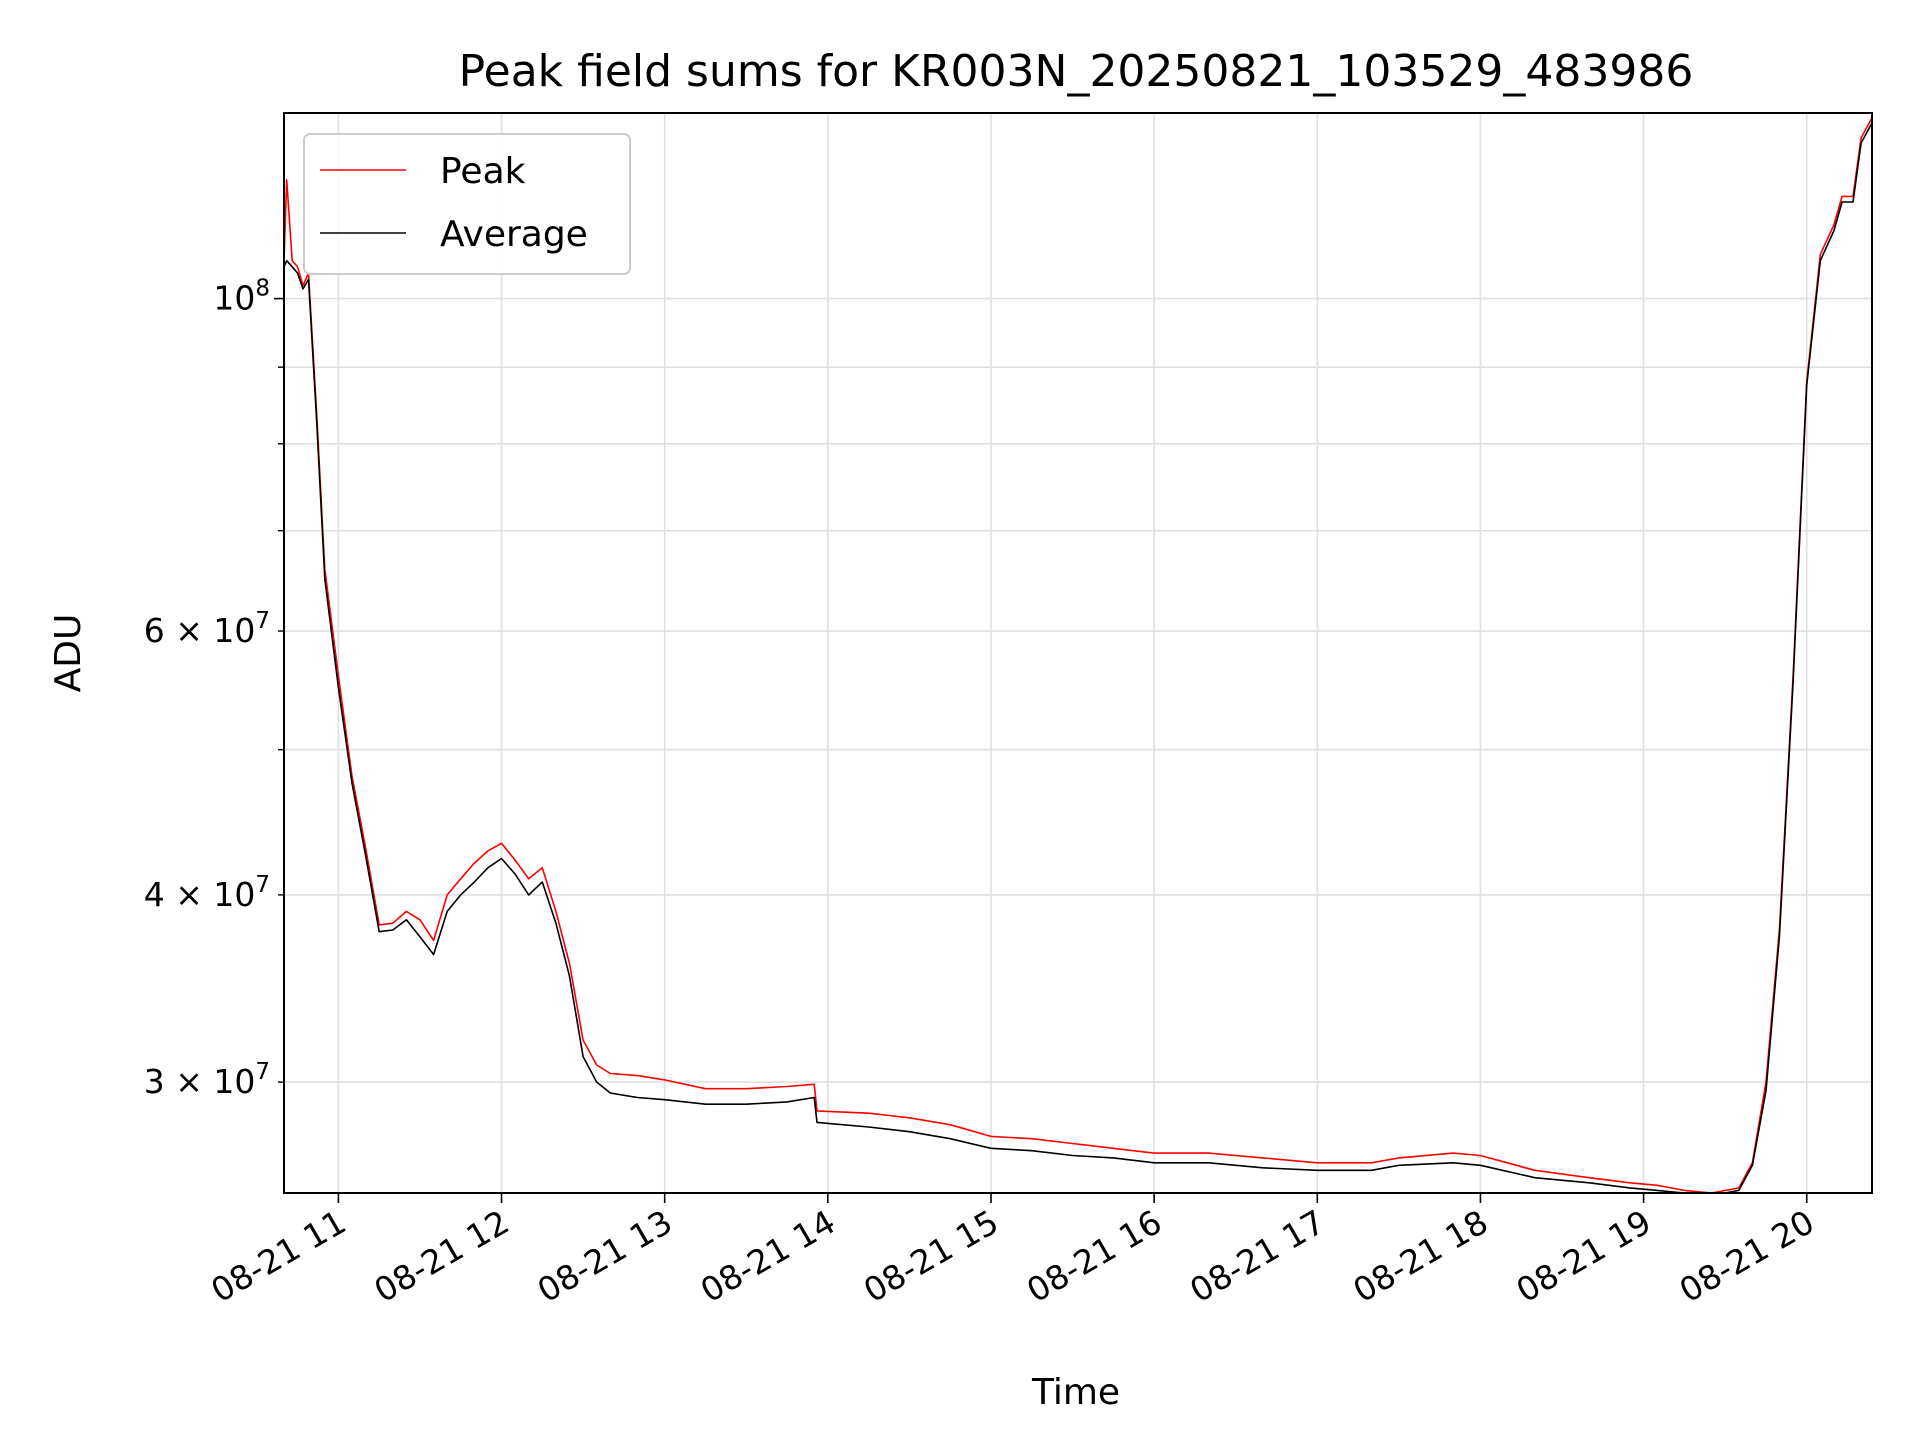 This screenshot has height=1440, width=1920. I want to click on y-tick-label: 6 × 107, so click(207, 629).